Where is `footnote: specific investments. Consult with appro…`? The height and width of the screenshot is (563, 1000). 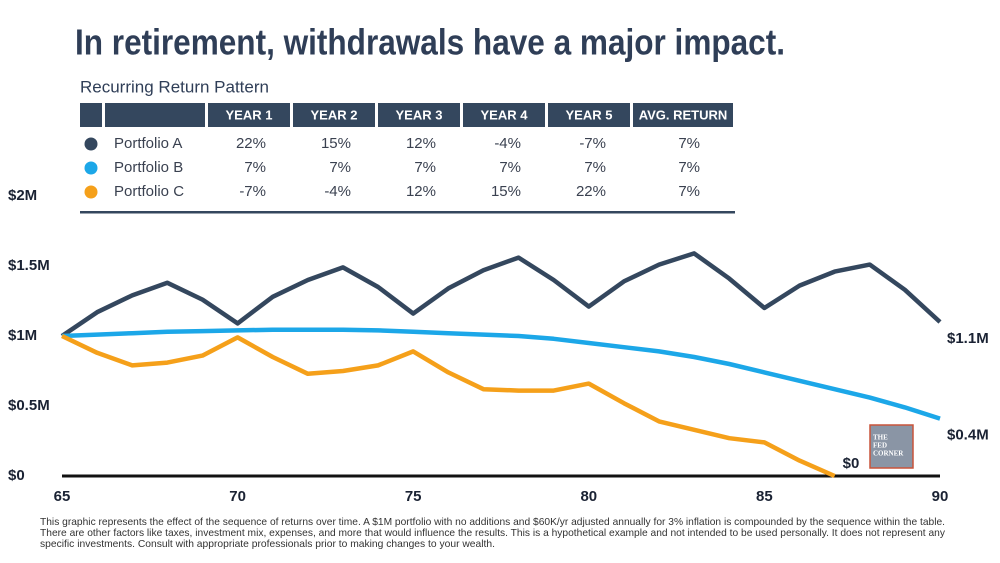
footnote: specific investments. Consult with appro… is located at coordinates (267, 544).